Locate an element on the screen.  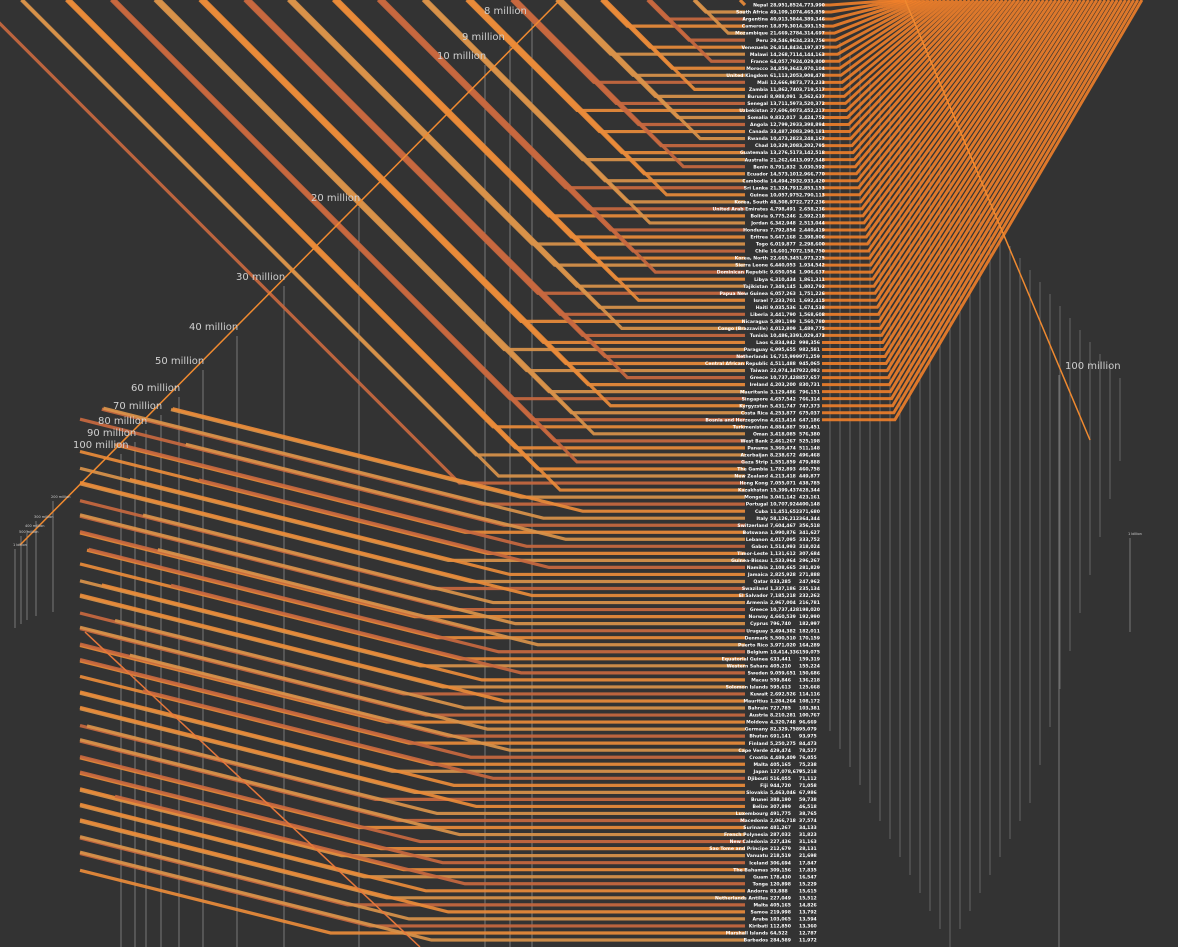
country-name: United Arab Emirates is located at coordinates (741, 209).